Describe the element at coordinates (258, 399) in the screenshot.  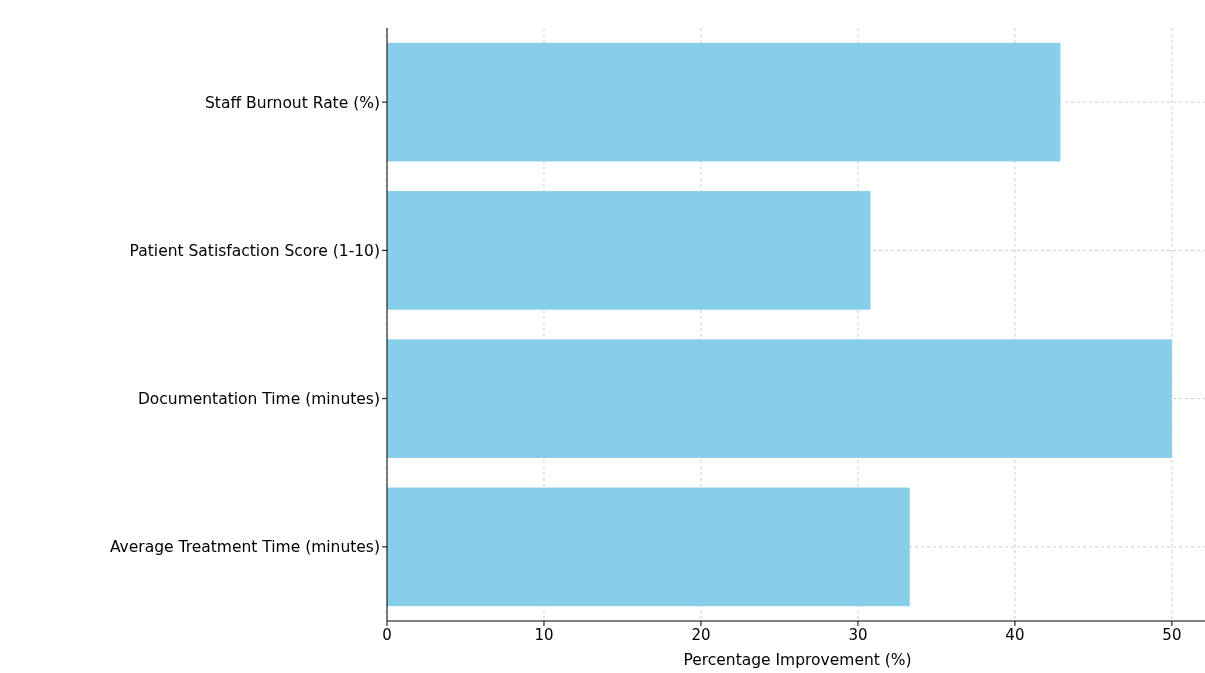
I see `y-tick-label: Documentation Time (minutes)` at that location.